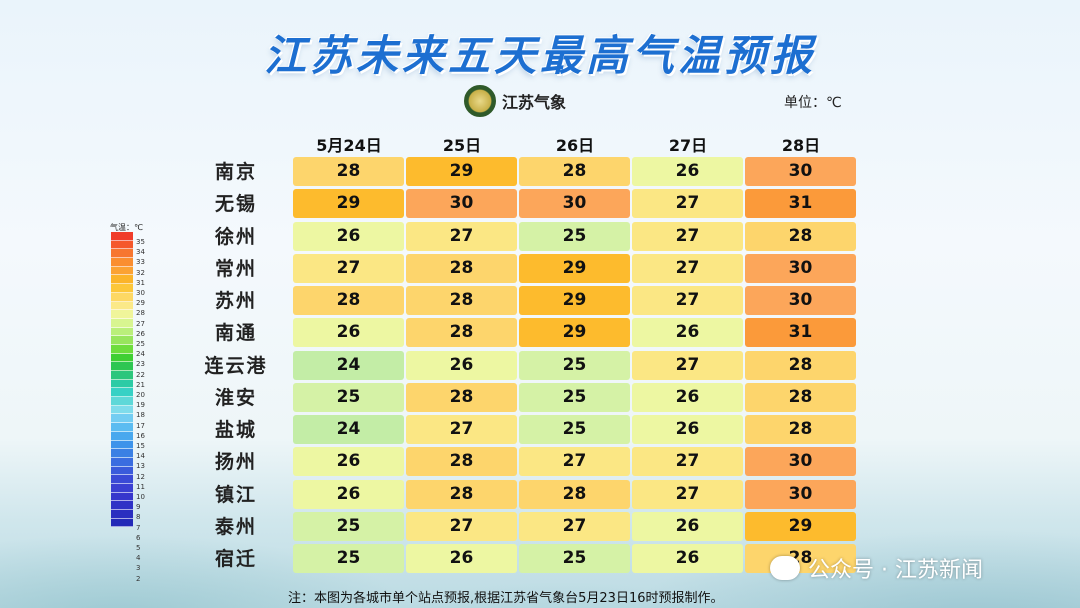 The height and width of the screenshot is (608, 1080). What do you see at coordinates (140, 456) in the screenshot?
I see `legend-tick-label: 14` at bounding box center [140, 456].